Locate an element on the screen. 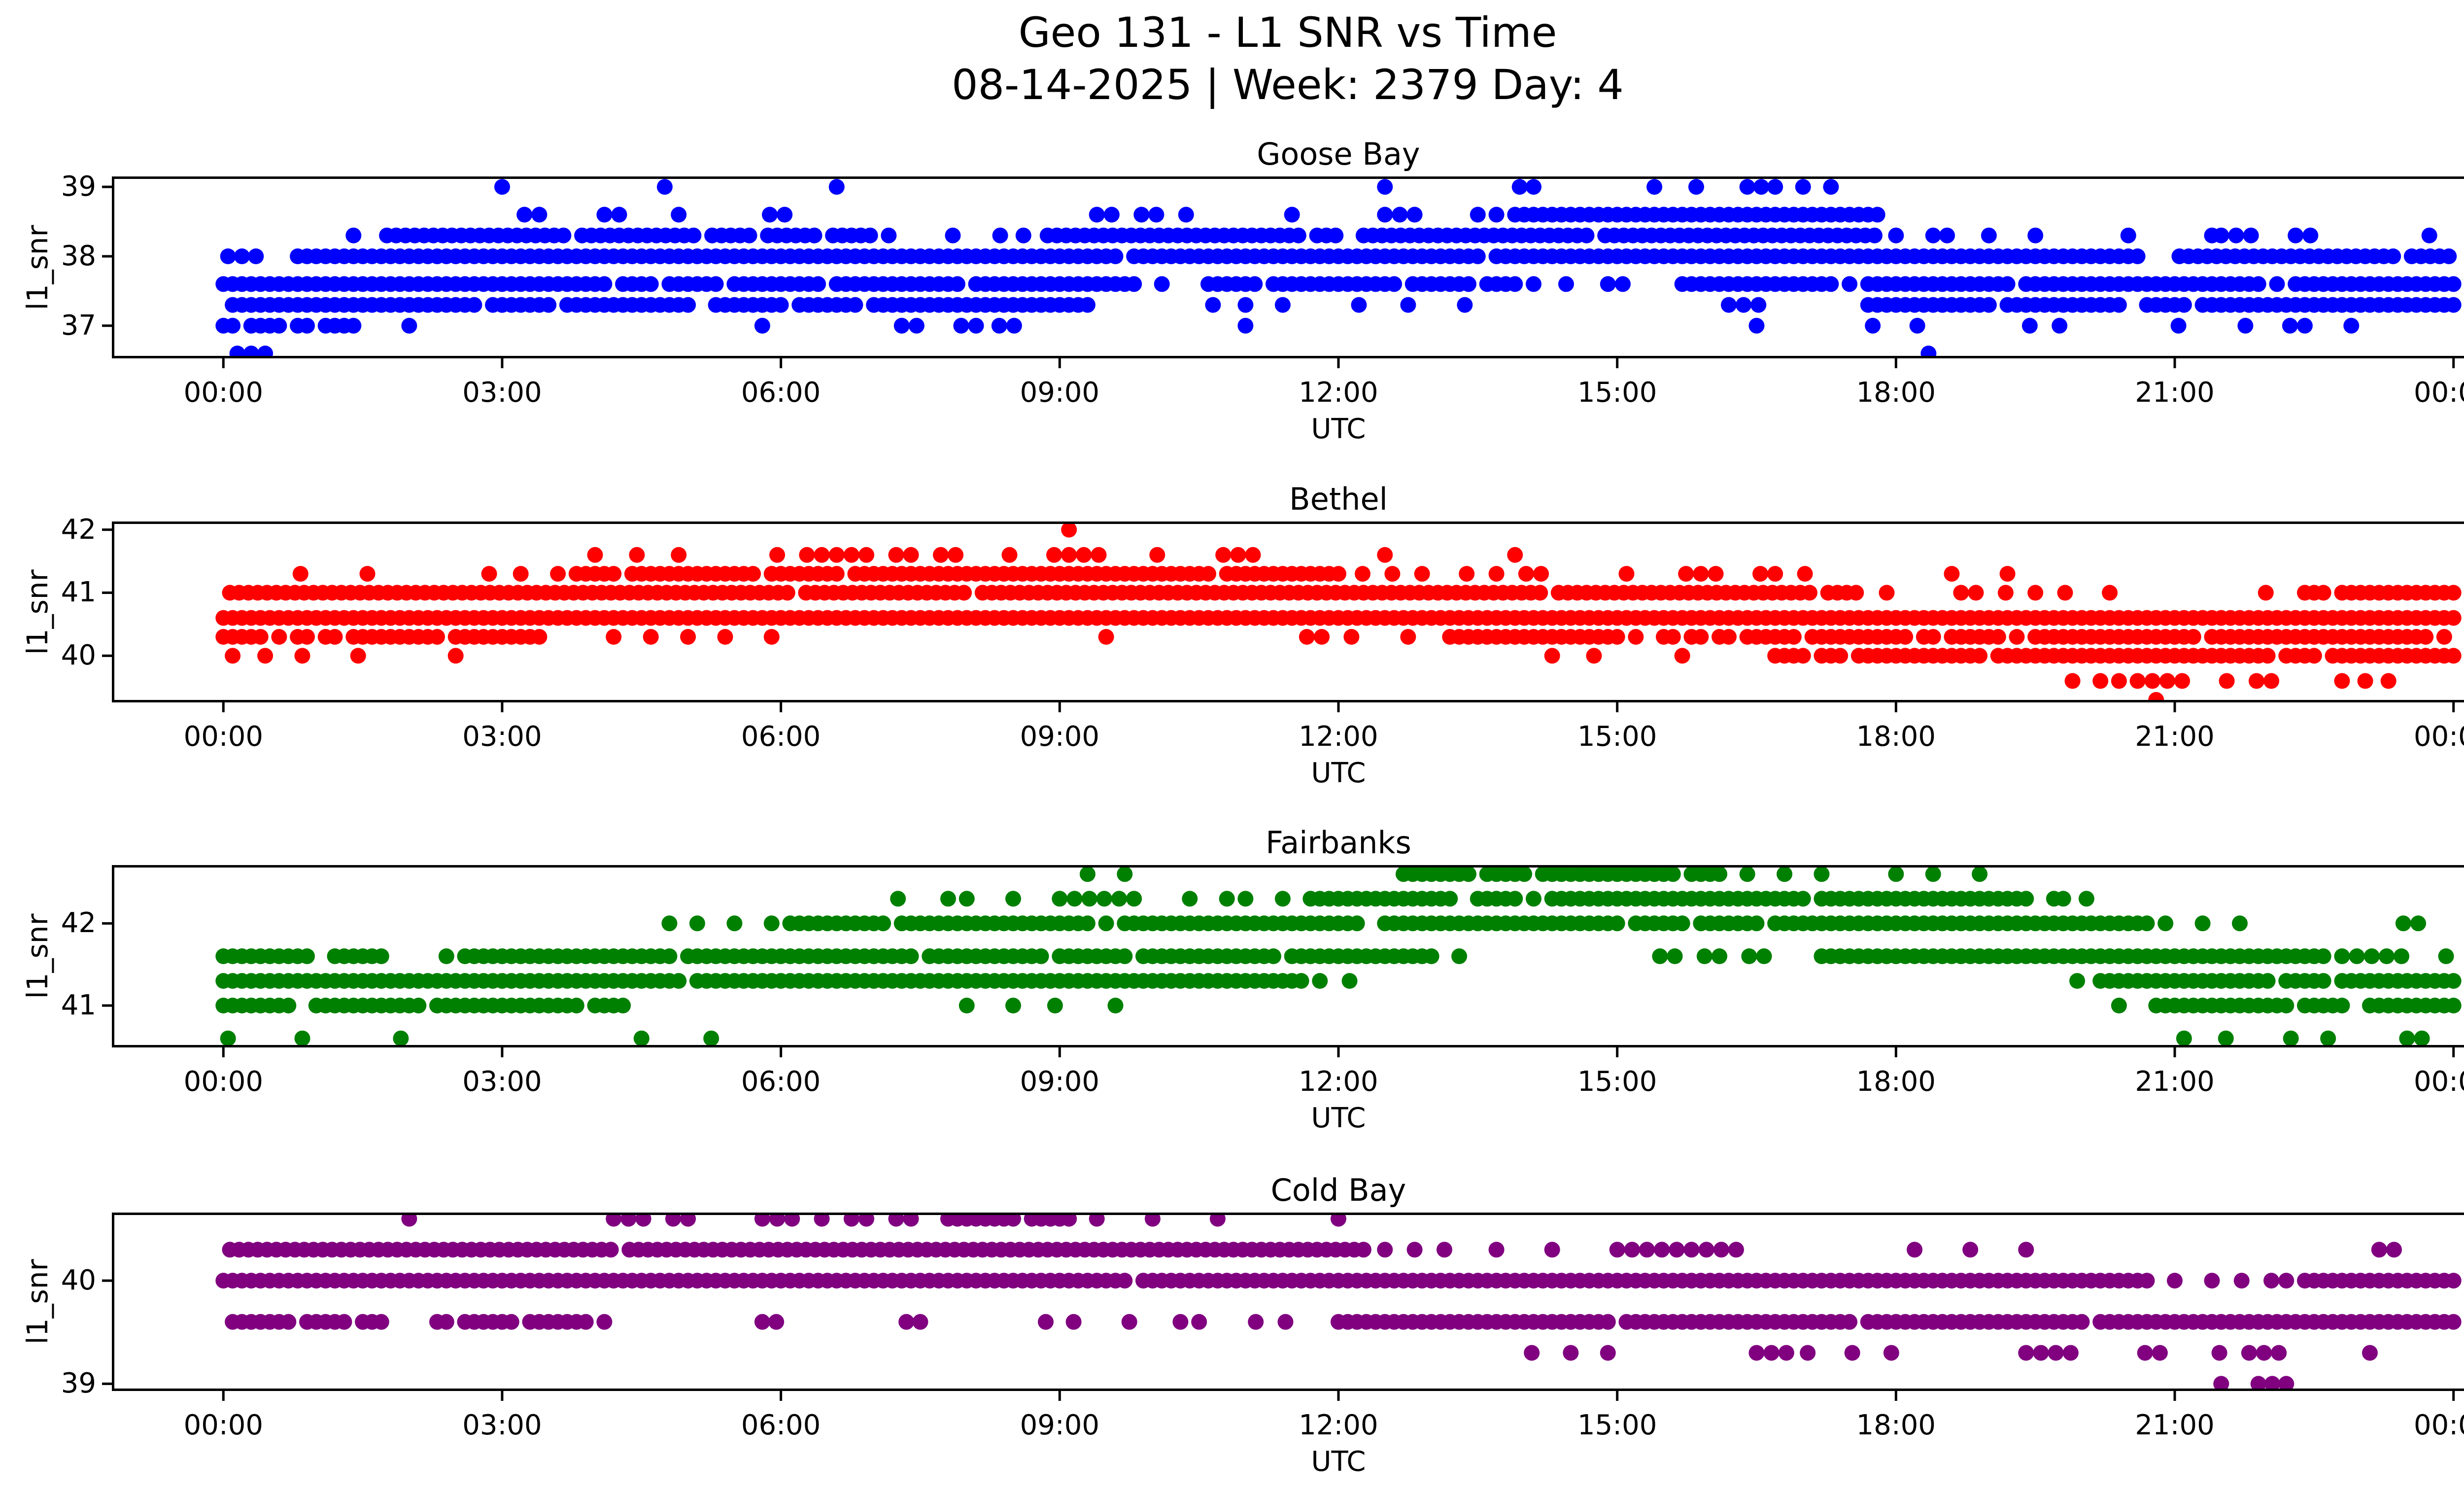 The height and width of the screenshot is (1495, 2464). plot-area-goose-bay is located at coordinates (1283, 272).